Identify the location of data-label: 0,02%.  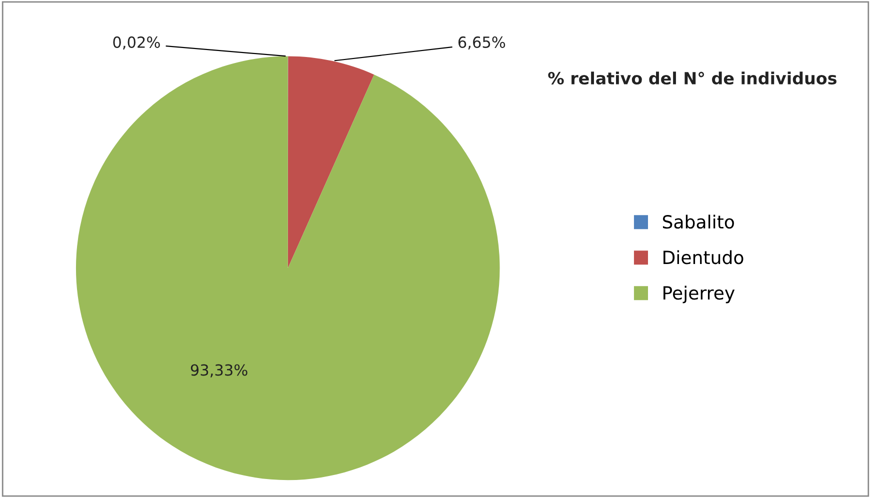
(136, 43).